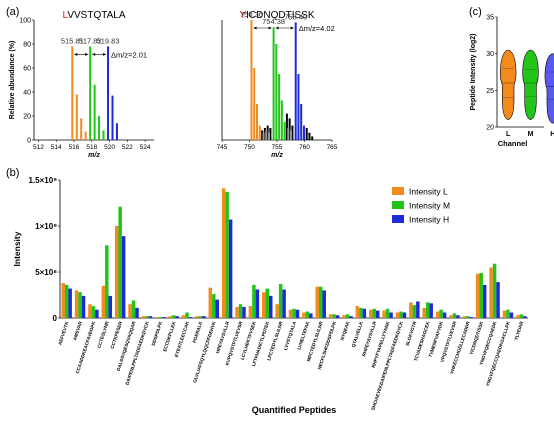 This screenshot has height=422, width=554. I want to click on x-tick-label: DDSPDLPK, so click(157, 333).